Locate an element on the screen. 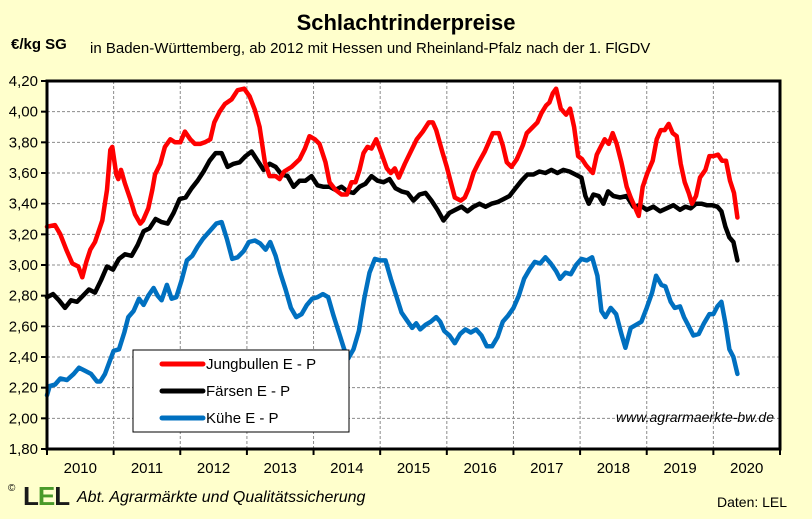 The image size is (812, 519). x-tick-label: 2018 is located at coordinates (613, 468).